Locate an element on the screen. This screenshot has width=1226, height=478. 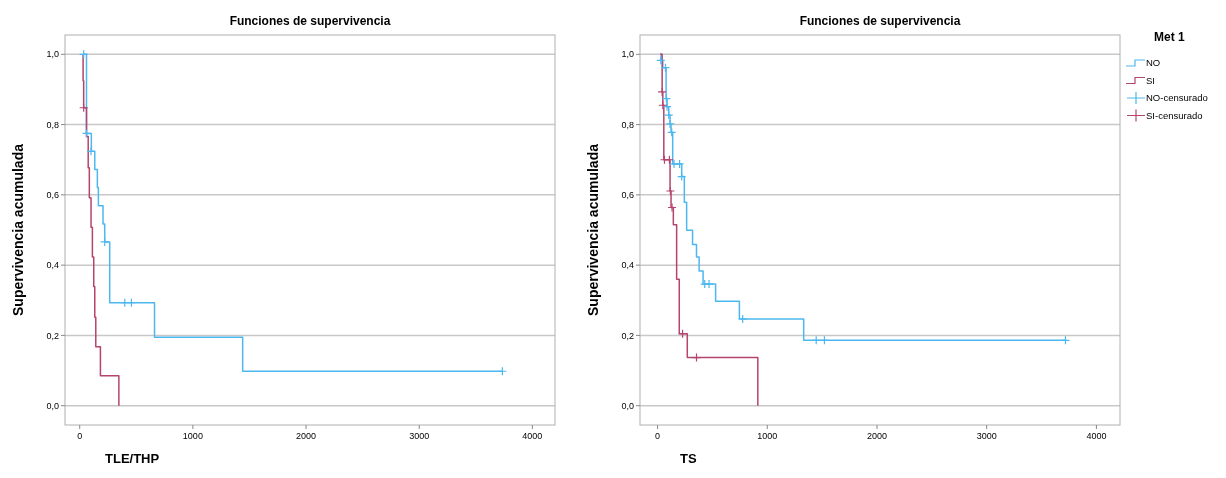
x-axis-title: TS is located at coordinates (688, 458).